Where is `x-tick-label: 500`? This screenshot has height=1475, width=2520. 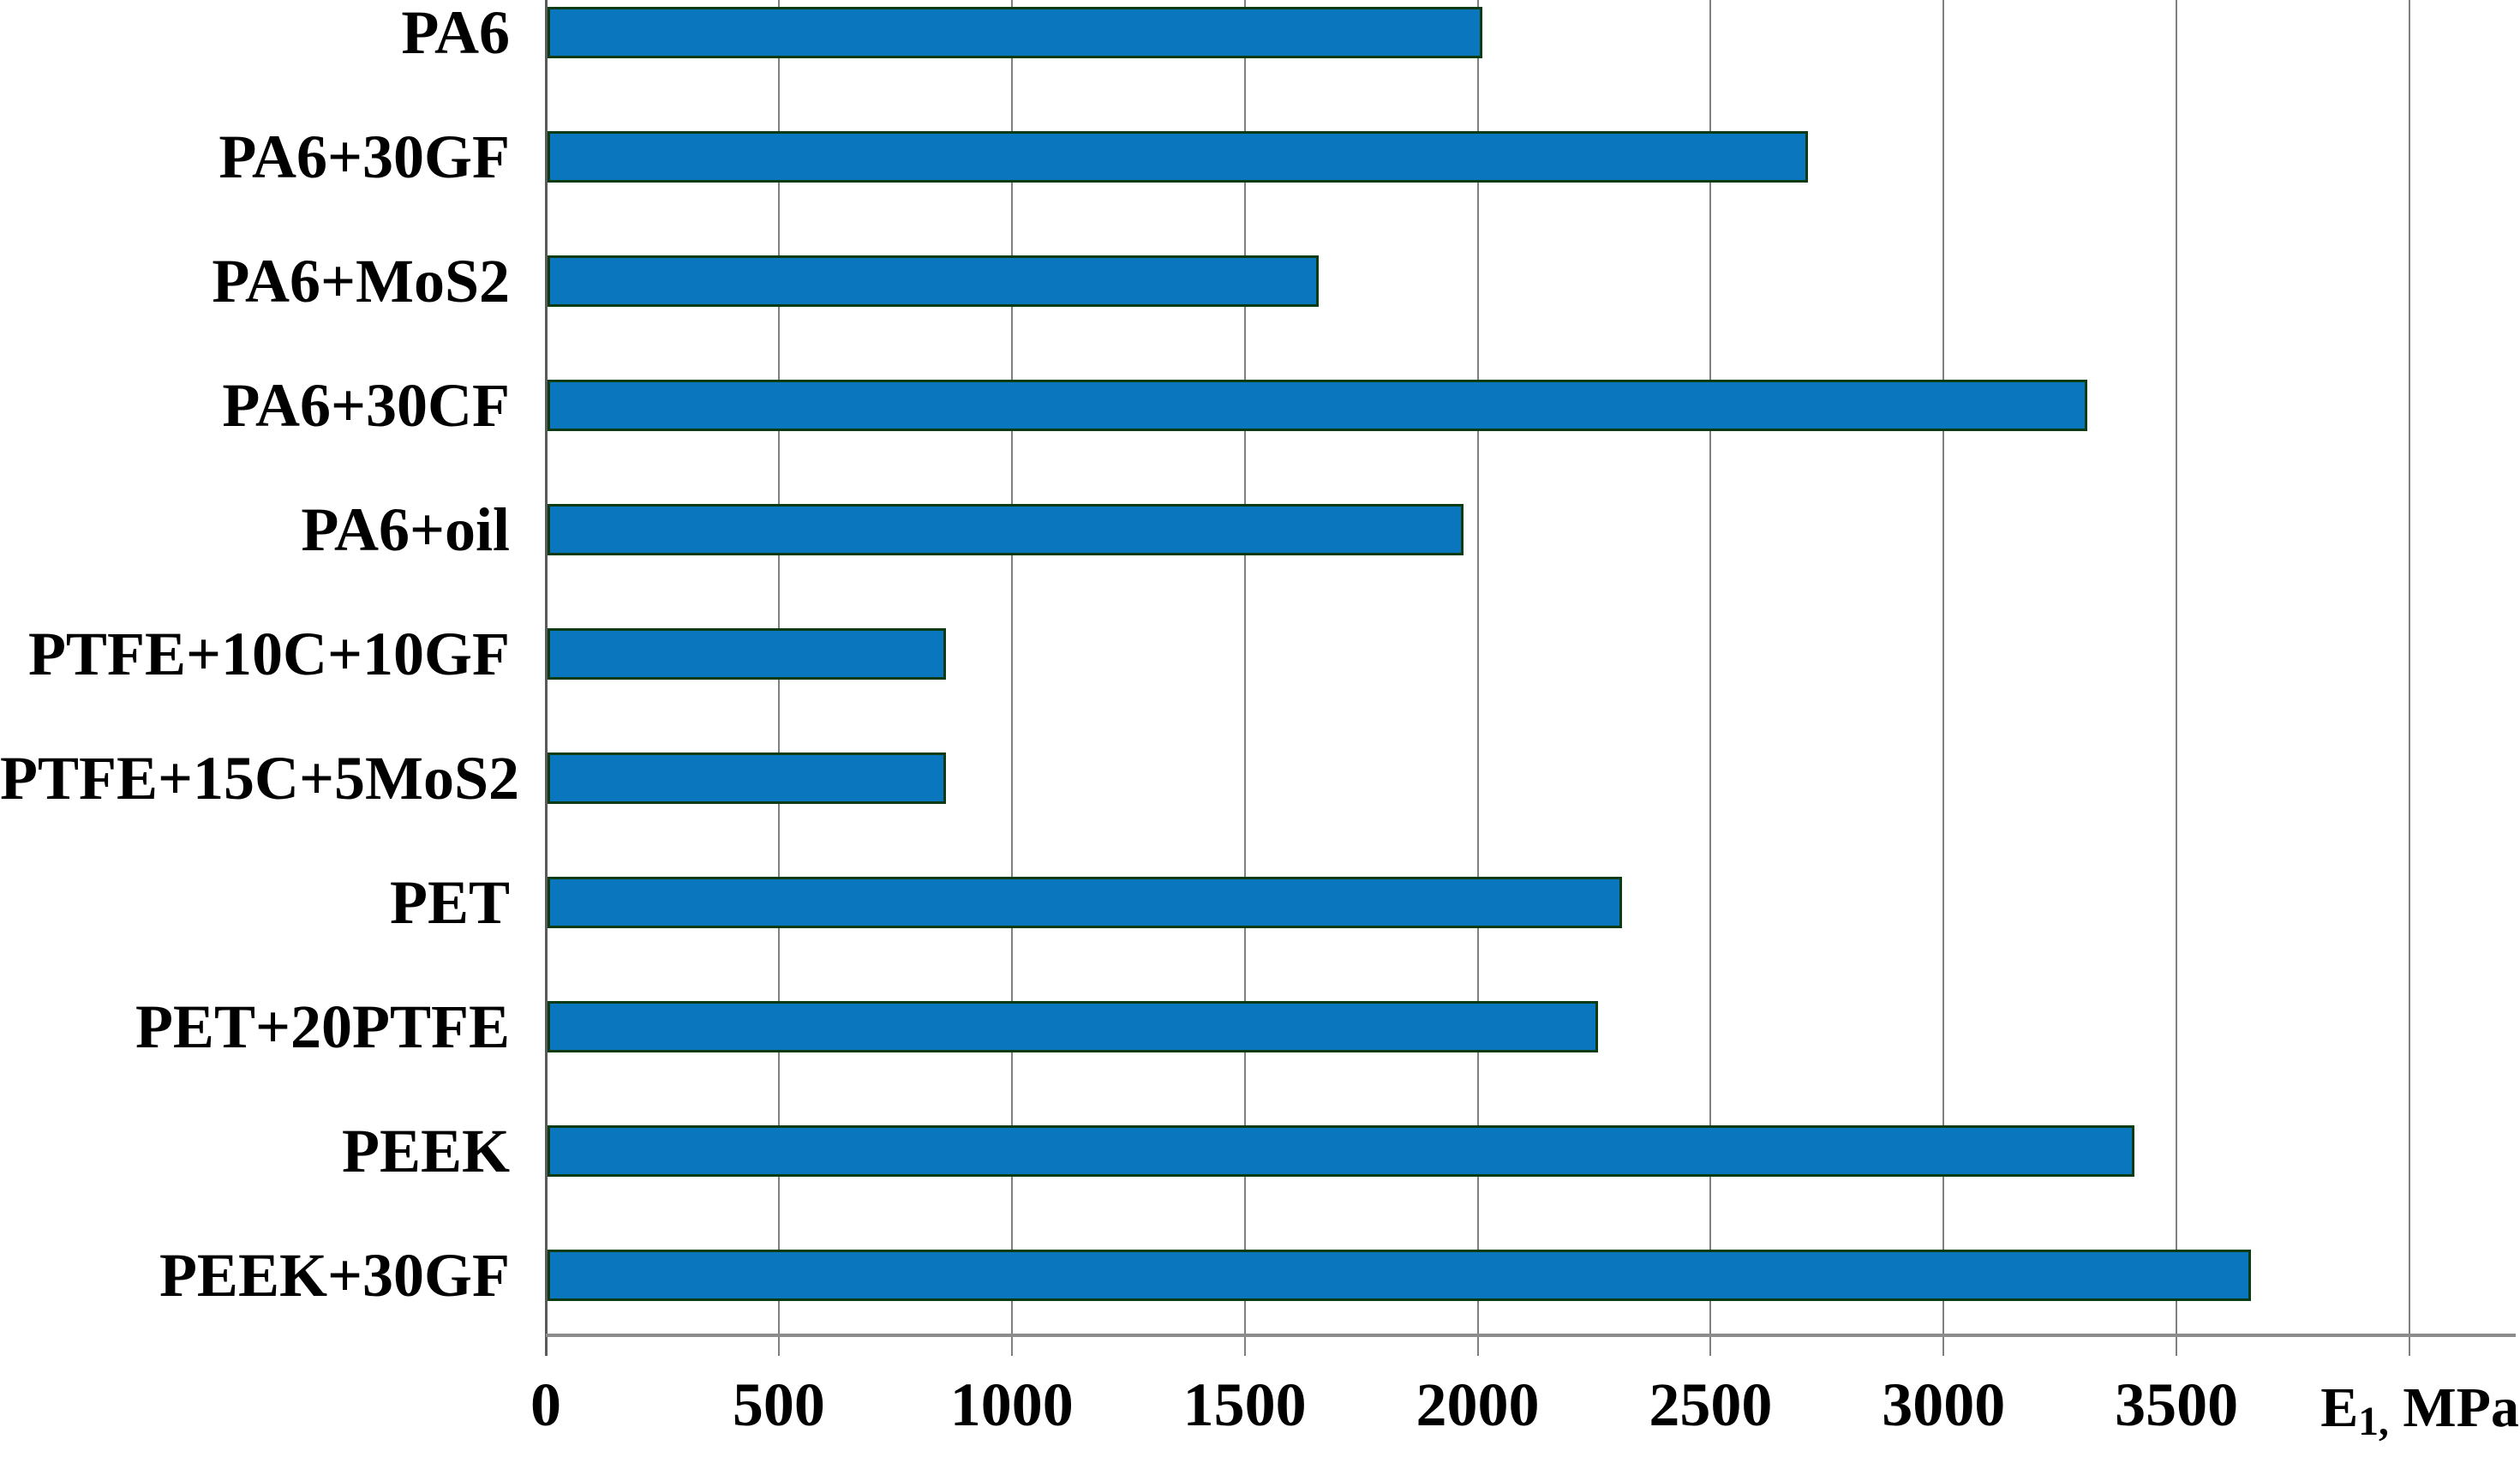
x-tick-label: 500 is located at coordinates (779, 1405).